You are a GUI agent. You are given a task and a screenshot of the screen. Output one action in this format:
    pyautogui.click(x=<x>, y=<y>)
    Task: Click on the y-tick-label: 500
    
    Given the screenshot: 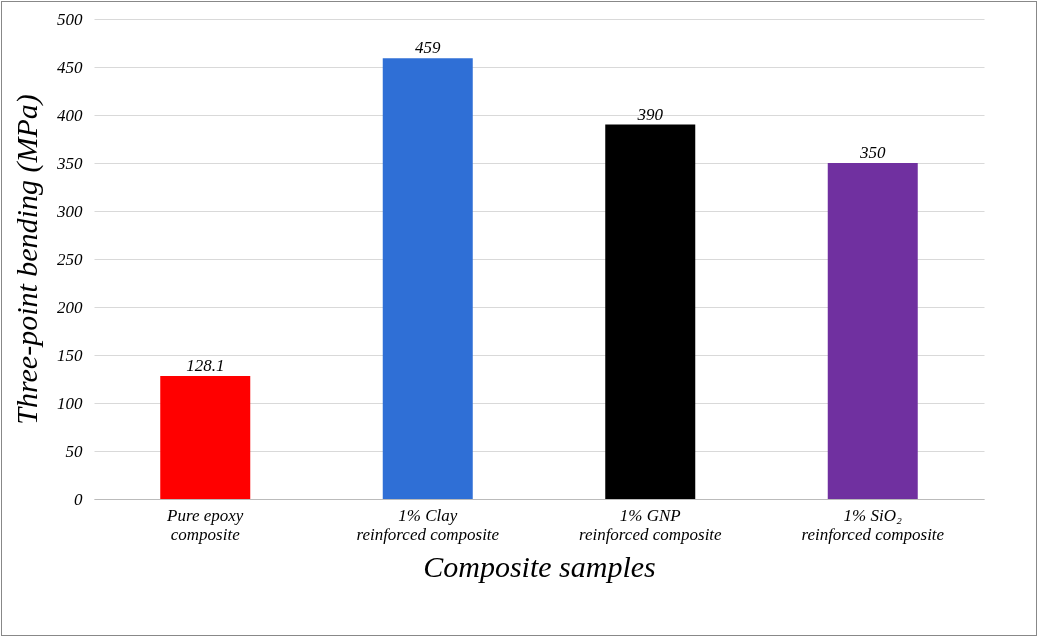 What is the action you would take?
    pyautogui.click(x=70, y=19)
    